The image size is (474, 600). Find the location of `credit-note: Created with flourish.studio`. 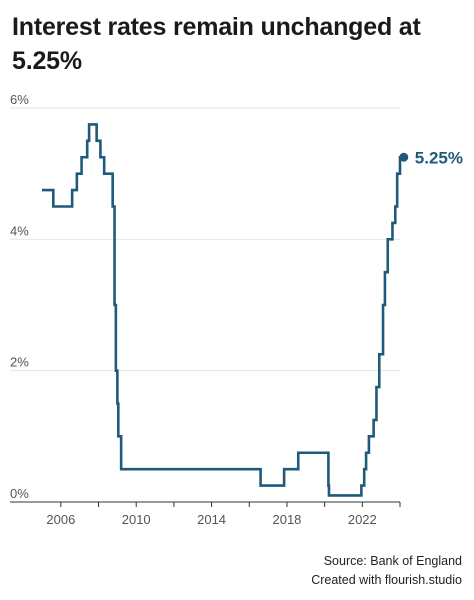

credit-note: Created with flourish.studio is located at coordinates (386, 580).